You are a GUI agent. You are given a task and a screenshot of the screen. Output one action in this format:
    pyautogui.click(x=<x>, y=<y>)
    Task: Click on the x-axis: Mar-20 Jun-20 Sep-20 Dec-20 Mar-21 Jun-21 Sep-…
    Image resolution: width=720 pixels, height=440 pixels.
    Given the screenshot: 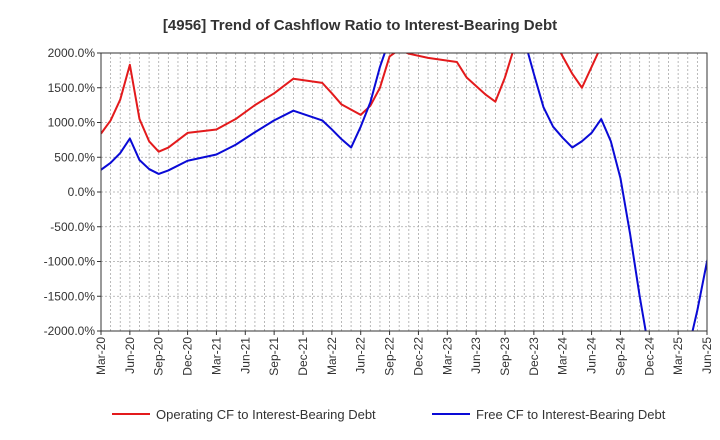 What is the action you would take?
    pyautogui.click(x=404, y=353)
    